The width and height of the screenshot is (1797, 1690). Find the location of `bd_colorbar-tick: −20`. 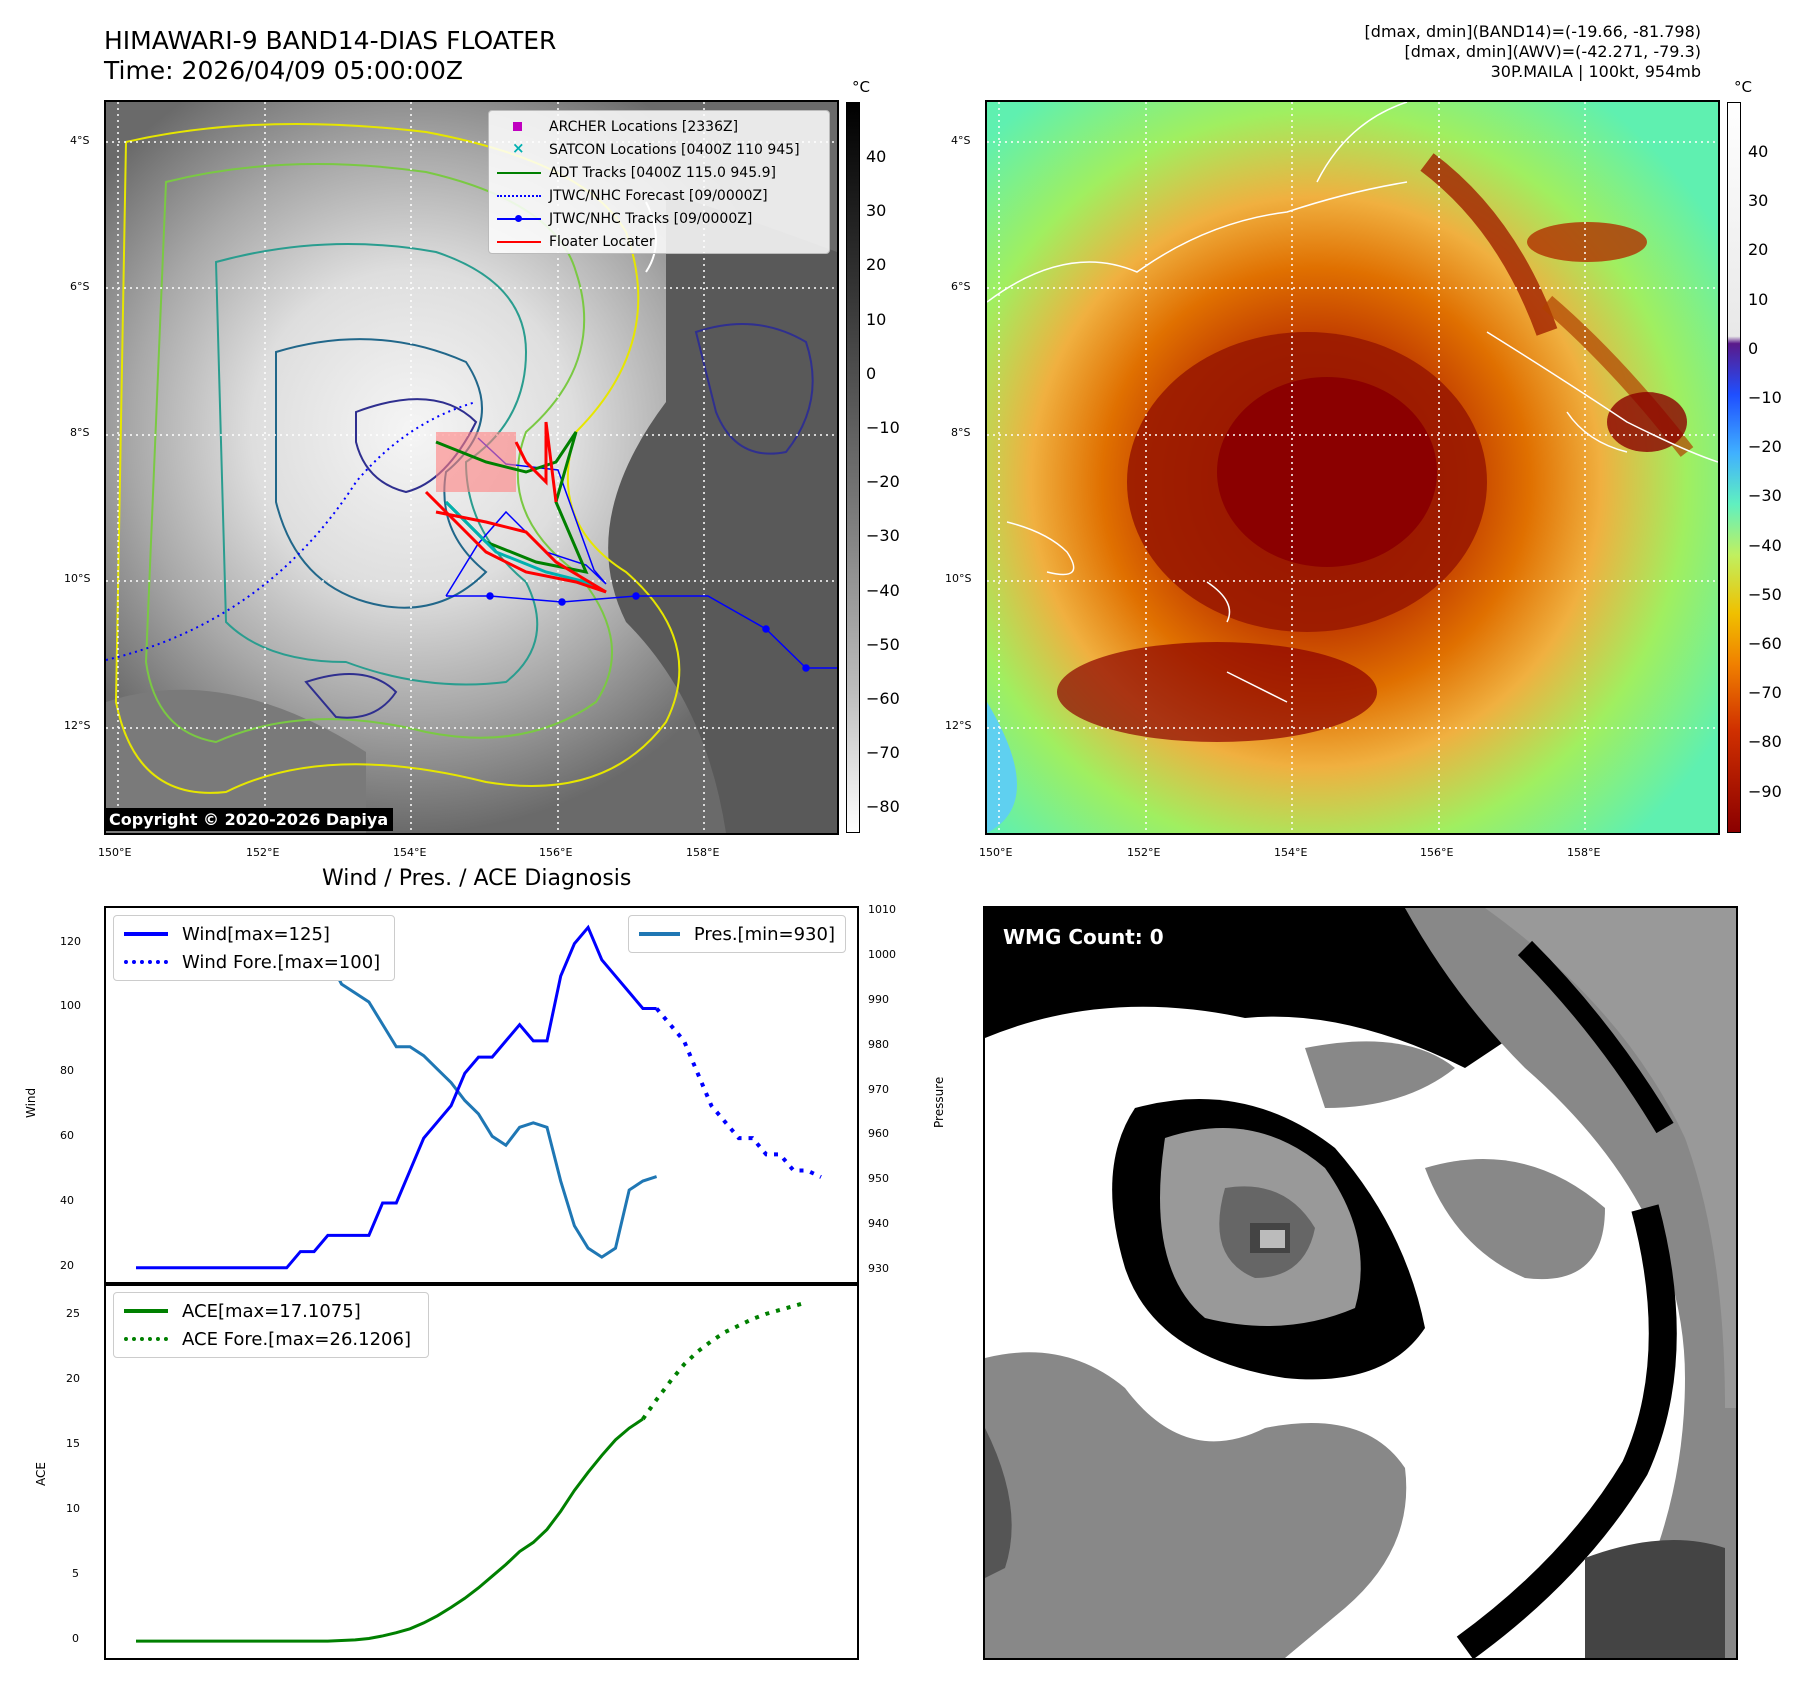

bd_colorbar-tick: −20 is located at coordinates (1765, 447).